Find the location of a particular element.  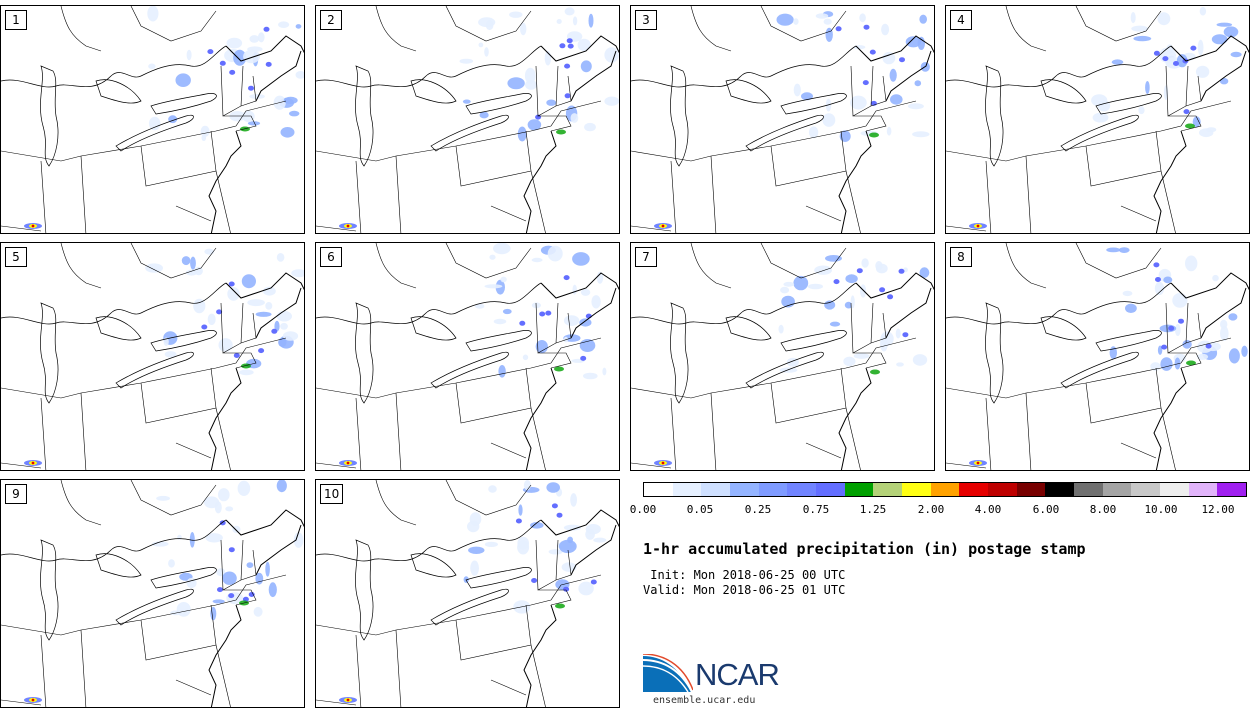

colorbar-tick-label: 10.00 is located at coordinates (1161, 509).